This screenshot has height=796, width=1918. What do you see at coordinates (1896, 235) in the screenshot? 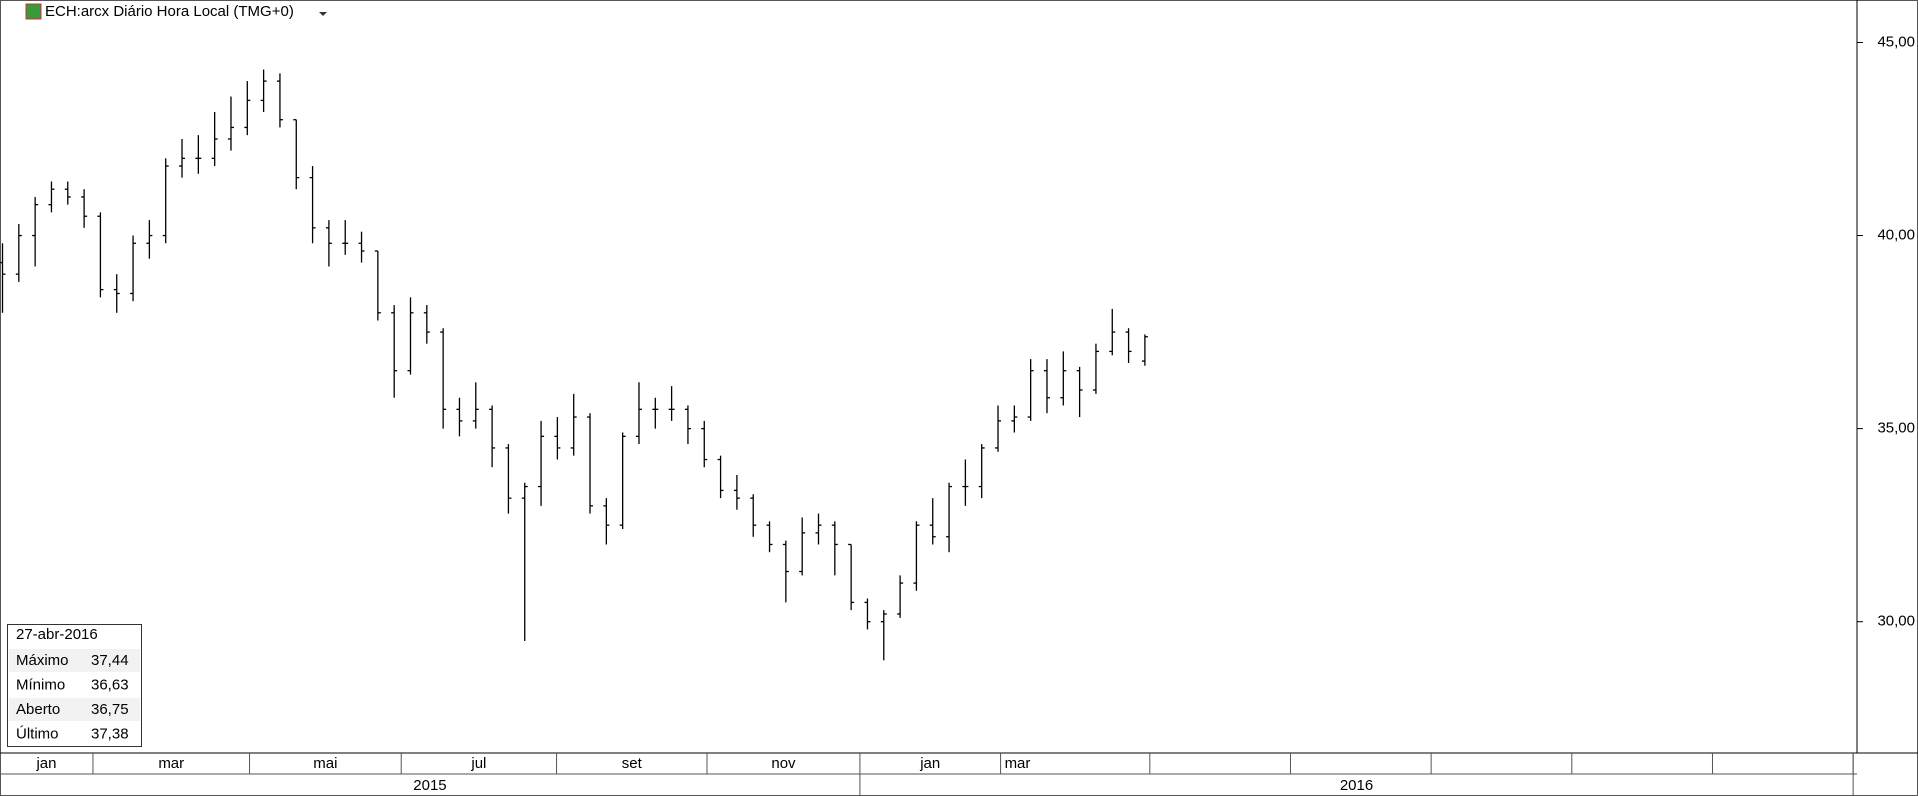
I see `y-tick-label: 40,00` at bounding box center [1896, 235].